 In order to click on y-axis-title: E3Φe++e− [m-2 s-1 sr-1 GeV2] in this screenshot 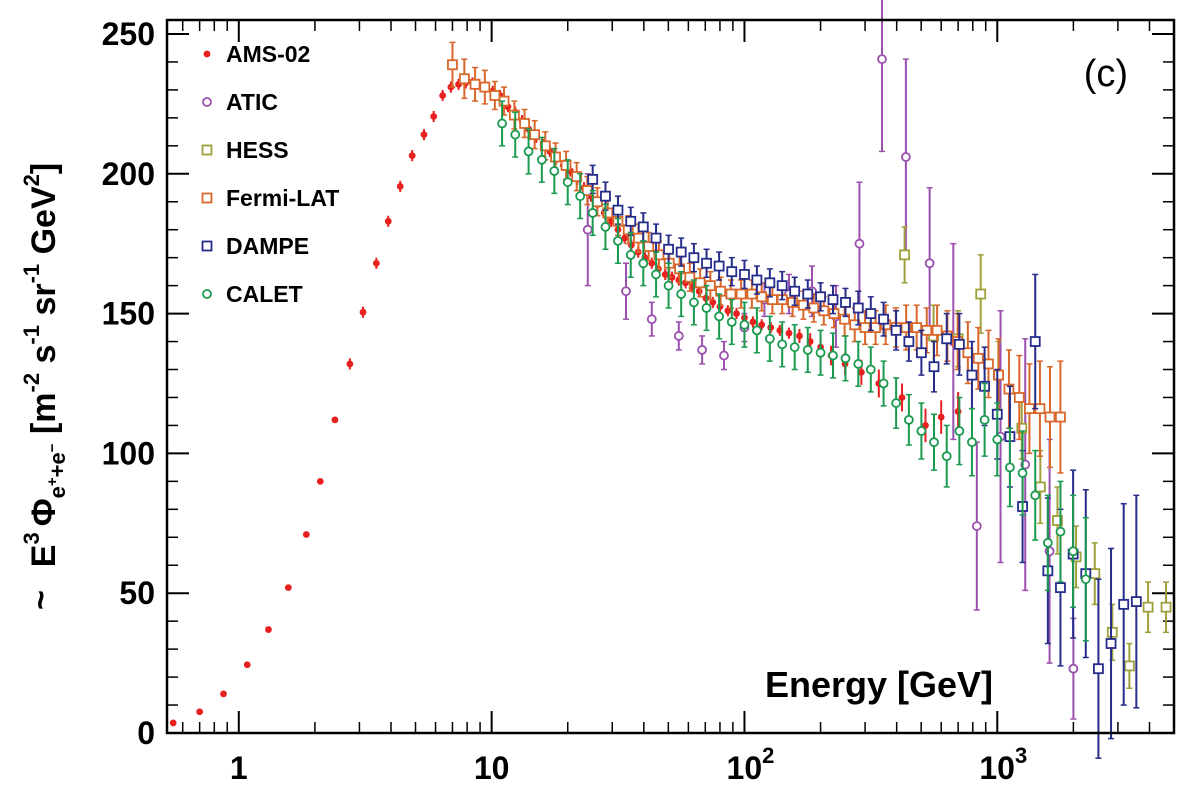, I will do `click(44, 365)`.